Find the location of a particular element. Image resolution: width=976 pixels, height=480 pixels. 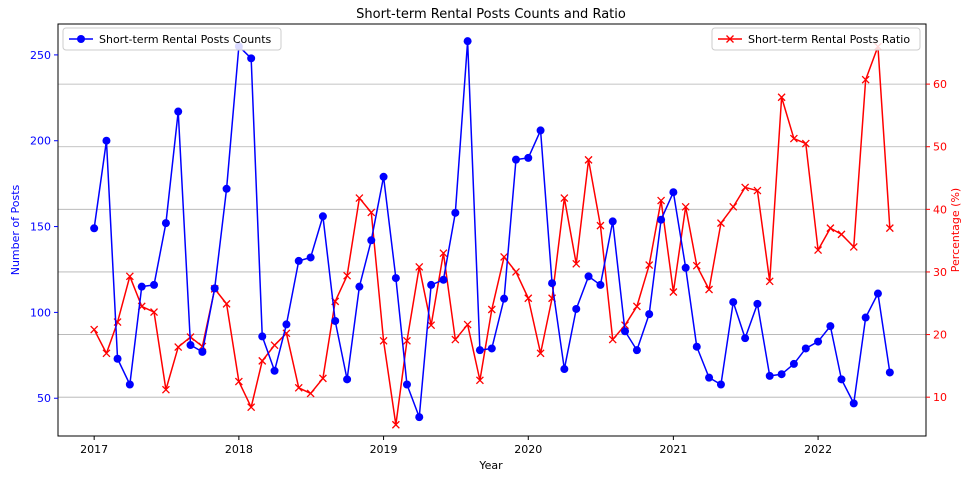

legend-label: Short-term Rental Posts Counts is located at coordinates (185, 39).